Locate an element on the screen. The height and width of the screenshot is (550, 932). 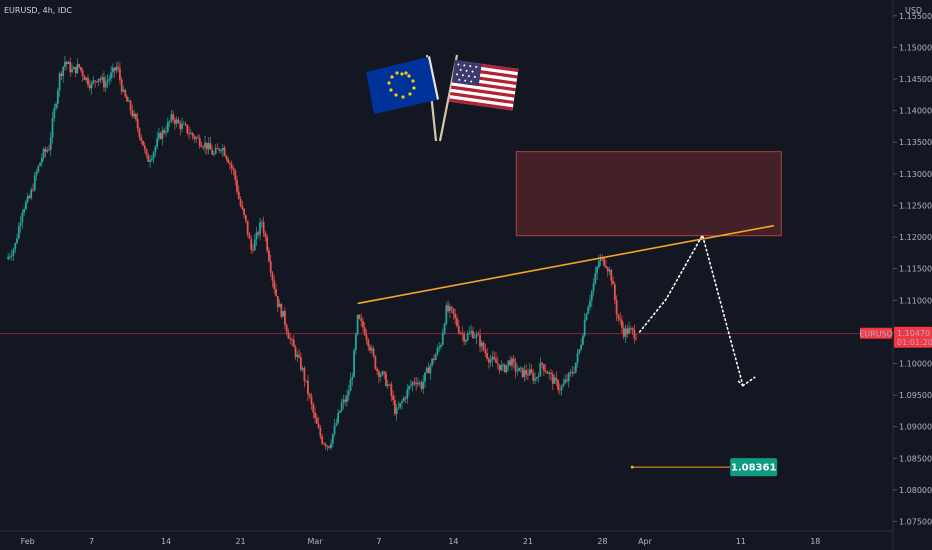
target-level: 1.08361 is located at coordinates (704, 467).